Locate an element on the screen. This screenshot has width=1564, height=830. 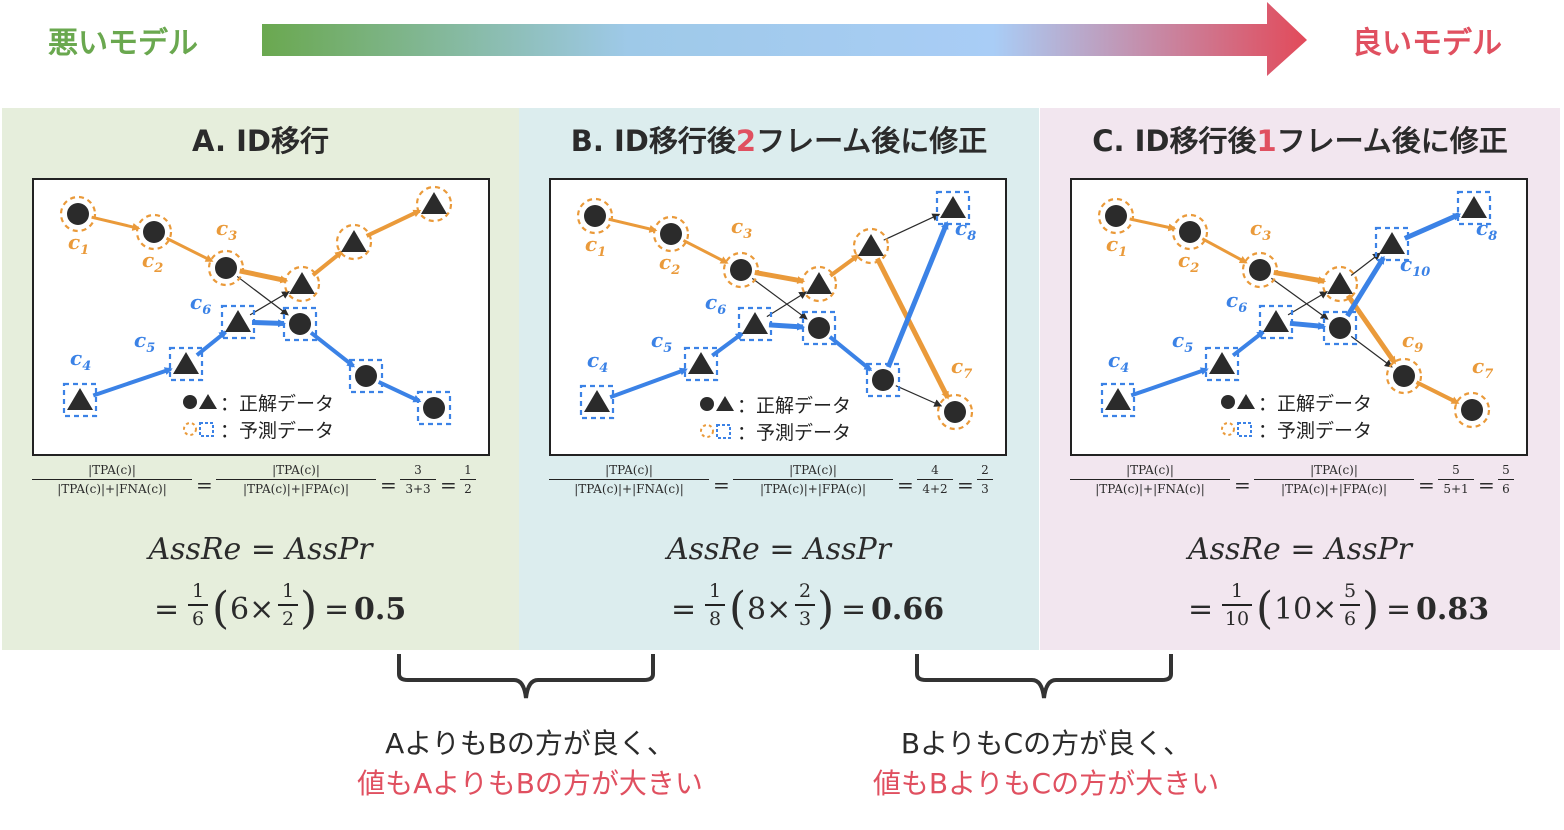
legend-pred-label: ：予測データ is located at coordinates (1315, 431).